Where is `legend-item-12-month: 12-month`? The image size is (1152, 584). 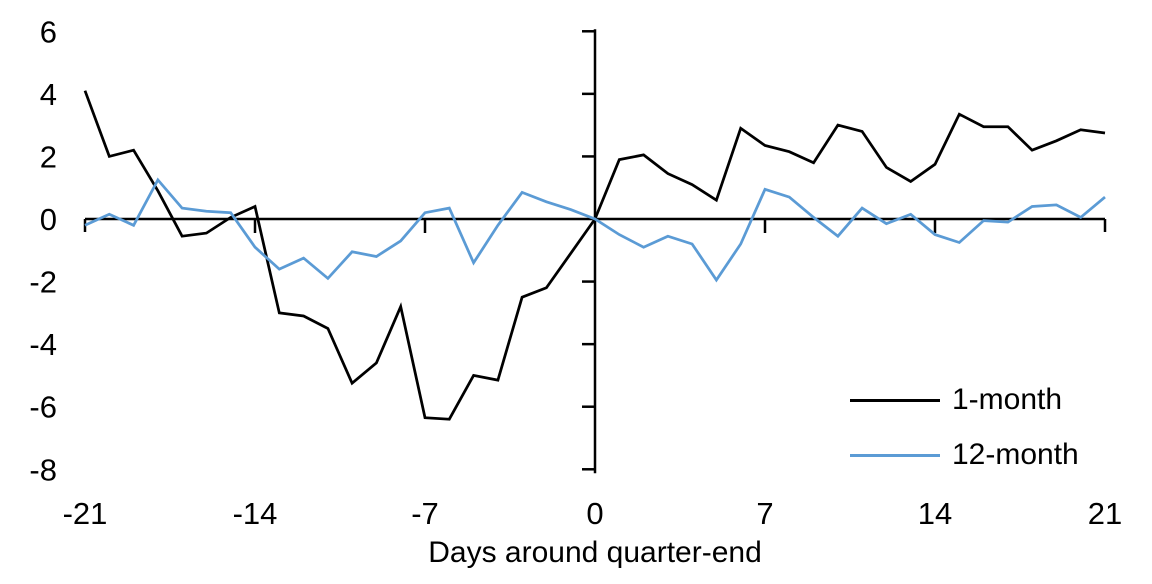 legend-item-12-month: 12-month is located at coordinates (964, 455).